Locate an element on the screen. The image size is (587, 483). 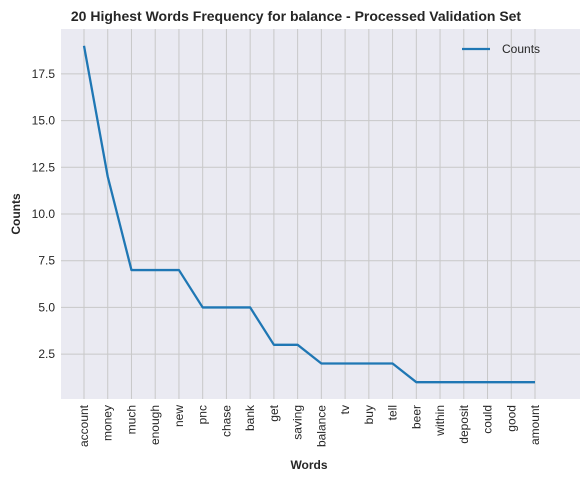
x-tick-label-bank: bank is located at coordinates (250, 417).